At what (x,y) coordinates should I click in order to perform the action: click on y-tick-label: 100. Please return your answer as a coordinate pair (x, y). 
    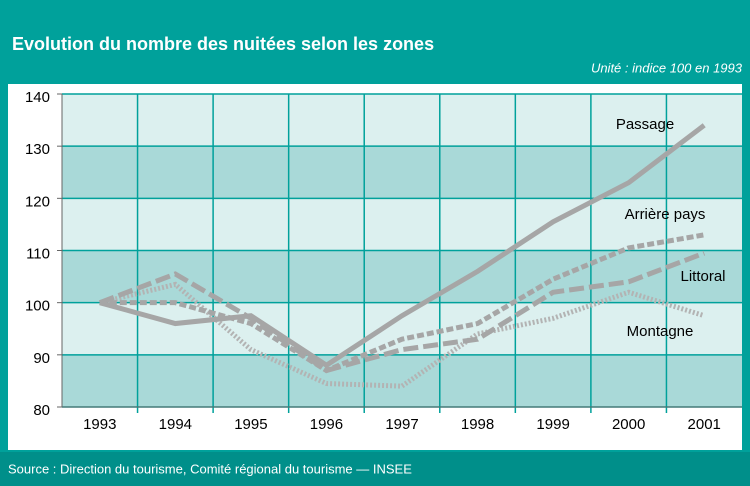
    Looking at the image, I should click on (37, 306).